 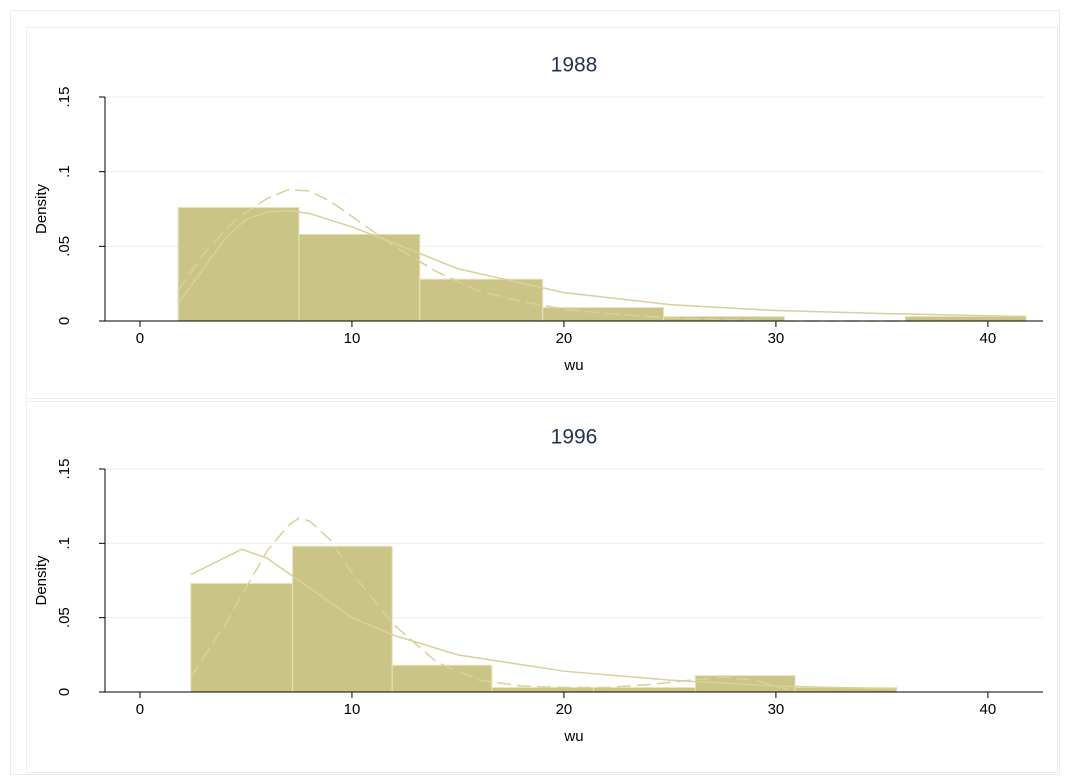 I want to click on chart-title: 1988, so click(x=574, y=65).